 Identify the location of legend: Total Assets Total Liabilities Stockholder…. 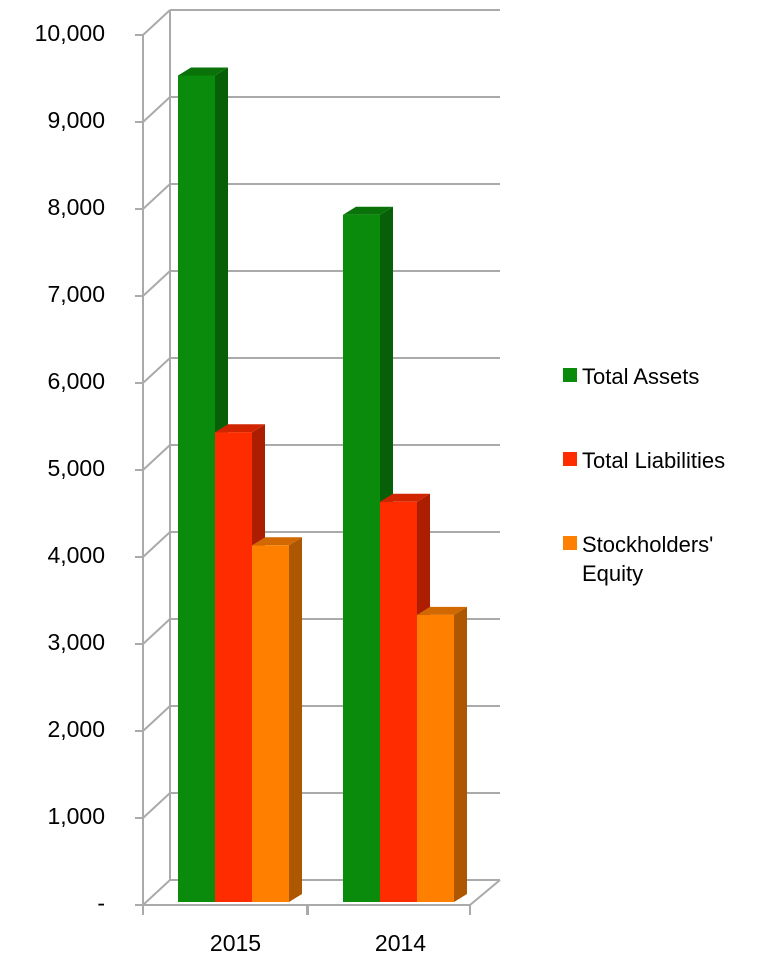
(668, 488).